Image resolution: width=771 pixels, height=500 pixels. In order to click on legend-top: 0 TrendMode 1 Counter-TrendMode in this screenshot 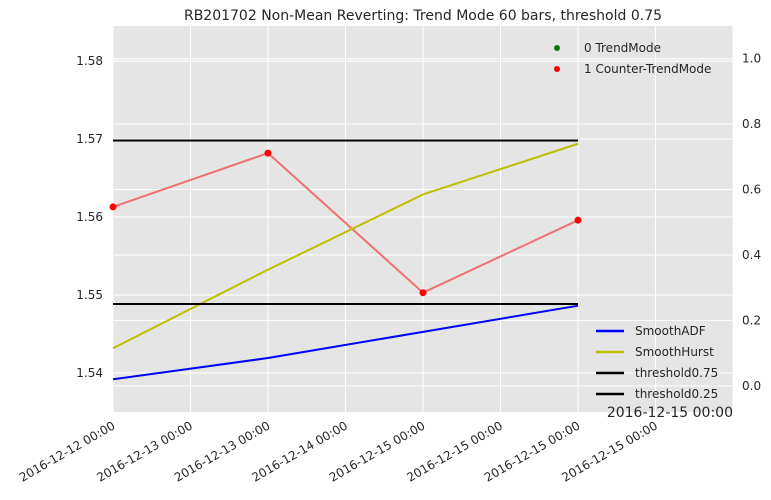, I will do `click(632, 58)`.